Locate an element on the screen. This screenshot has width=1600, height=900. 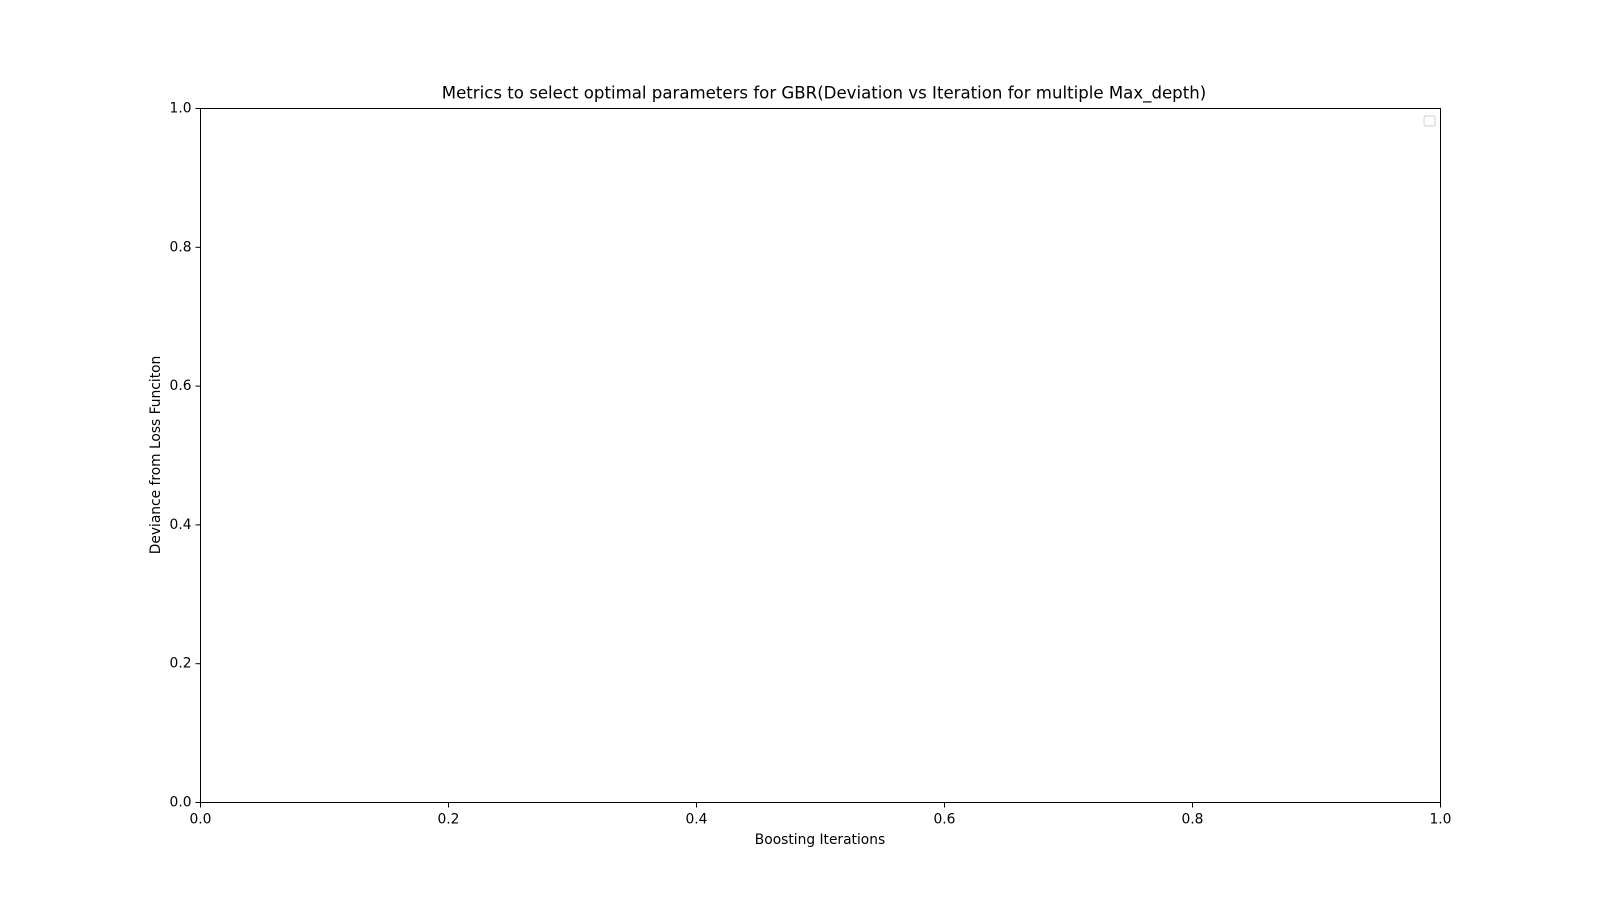
y-tick-label: 0.0 is located at coordinates (181, 803).